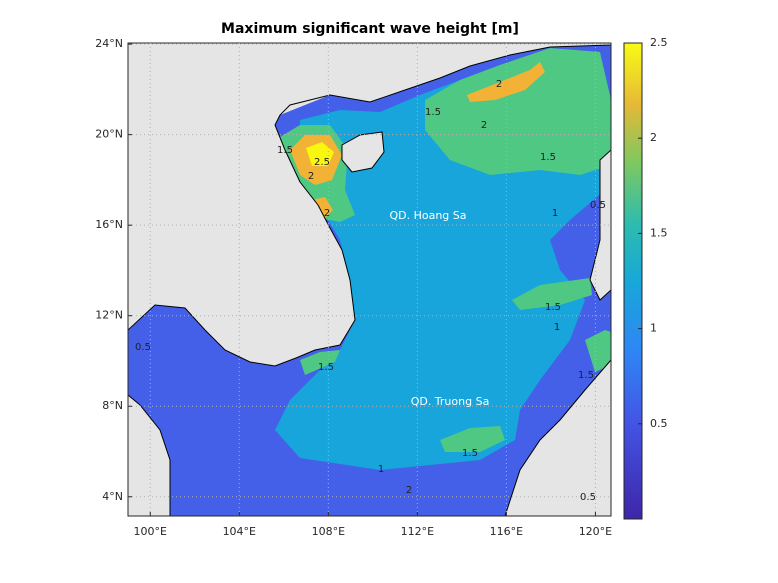 The image size is (778, 583). Describe the element at coordinates (109, 315) in the screenshot. I see `y-tick-label: 12°N` at that location.